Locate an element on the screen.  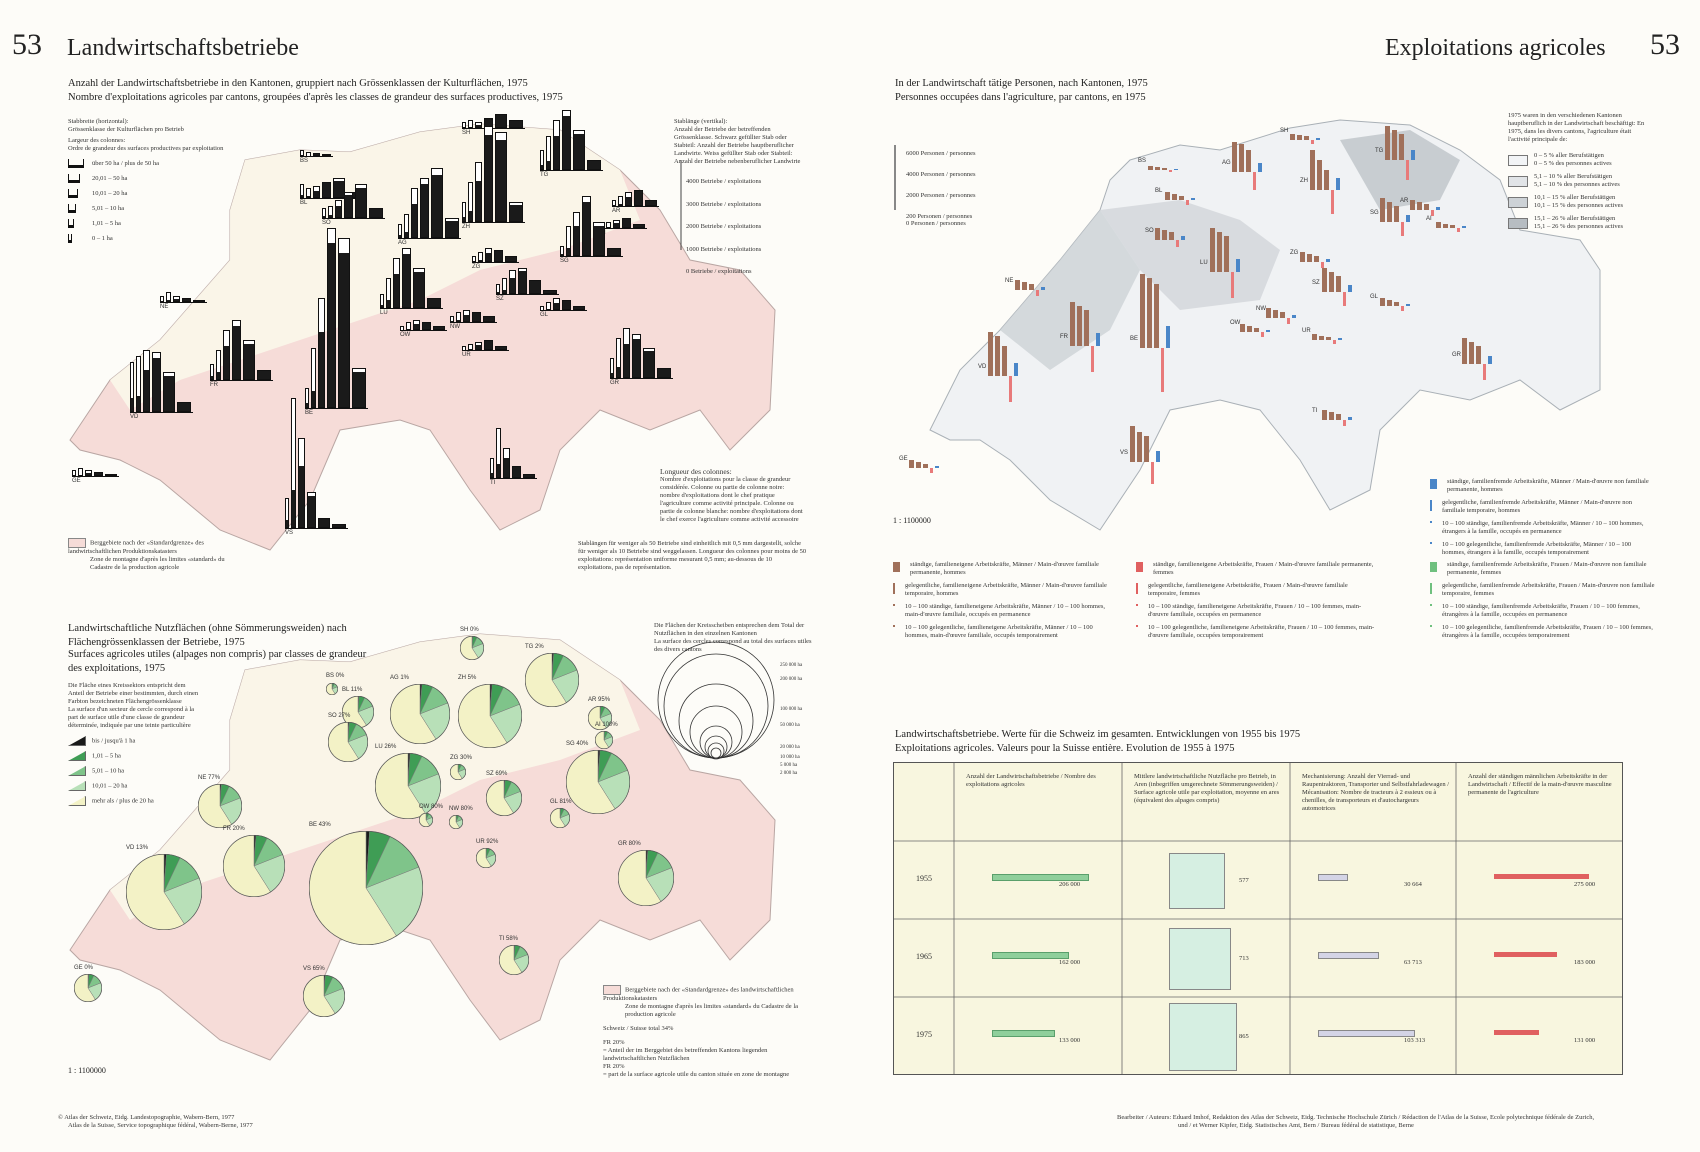
circle-scale-label: 50 000 ha is located at coordinates (790, 725).